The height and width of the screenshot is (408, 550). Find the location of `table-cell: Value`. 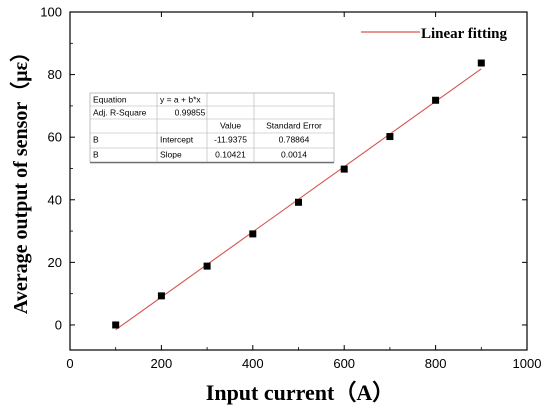

table-cell: Value is located at coordinates (230, 126).